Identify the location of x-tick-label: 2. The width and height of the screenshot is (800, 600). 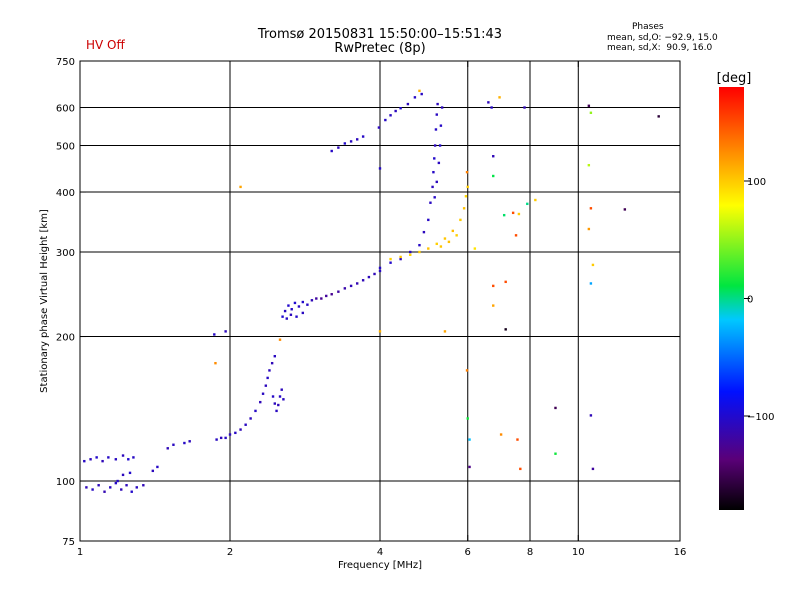
(230, 552).